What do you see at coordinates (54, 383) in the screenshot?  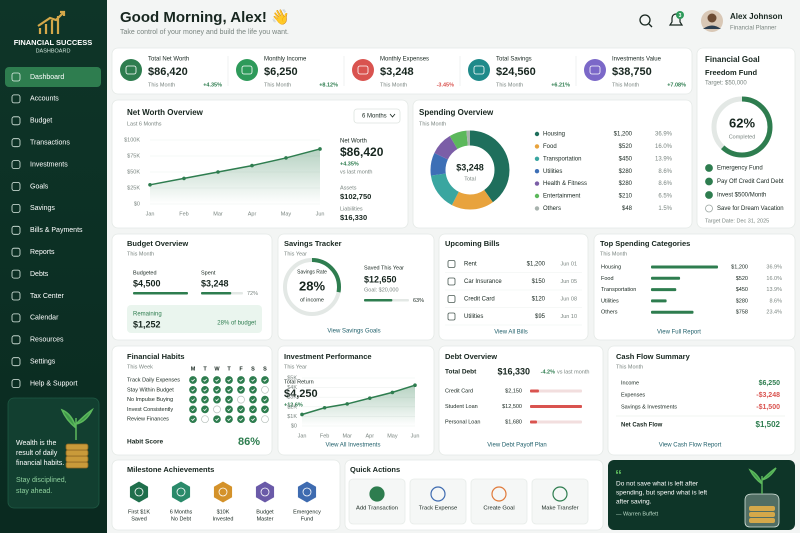 I see `nav-item: Help & Support` at bounding box center [54, 383].